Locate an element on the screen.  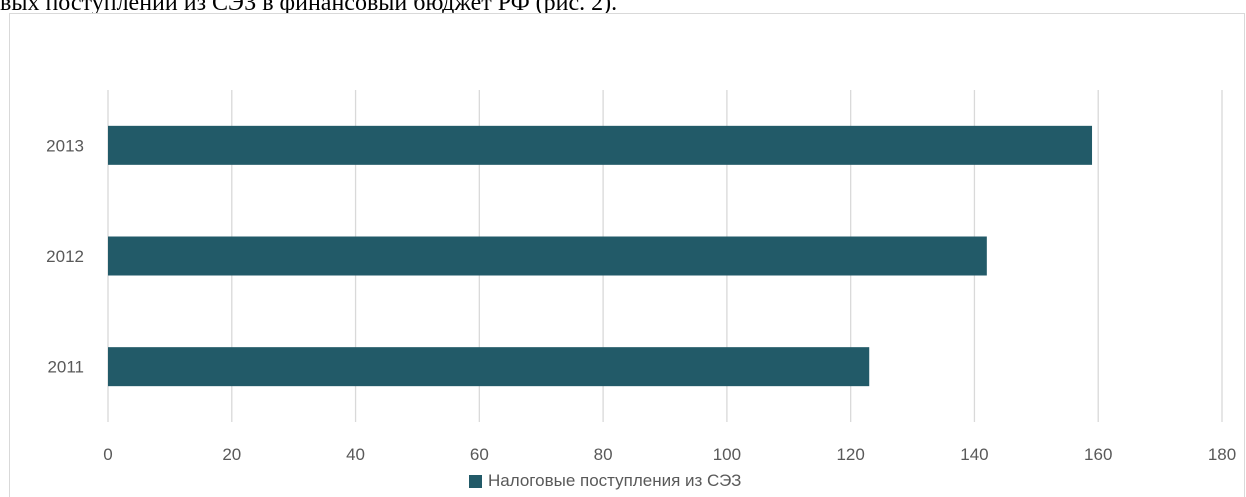
bar-2013 is located at coordinates (600, 145).